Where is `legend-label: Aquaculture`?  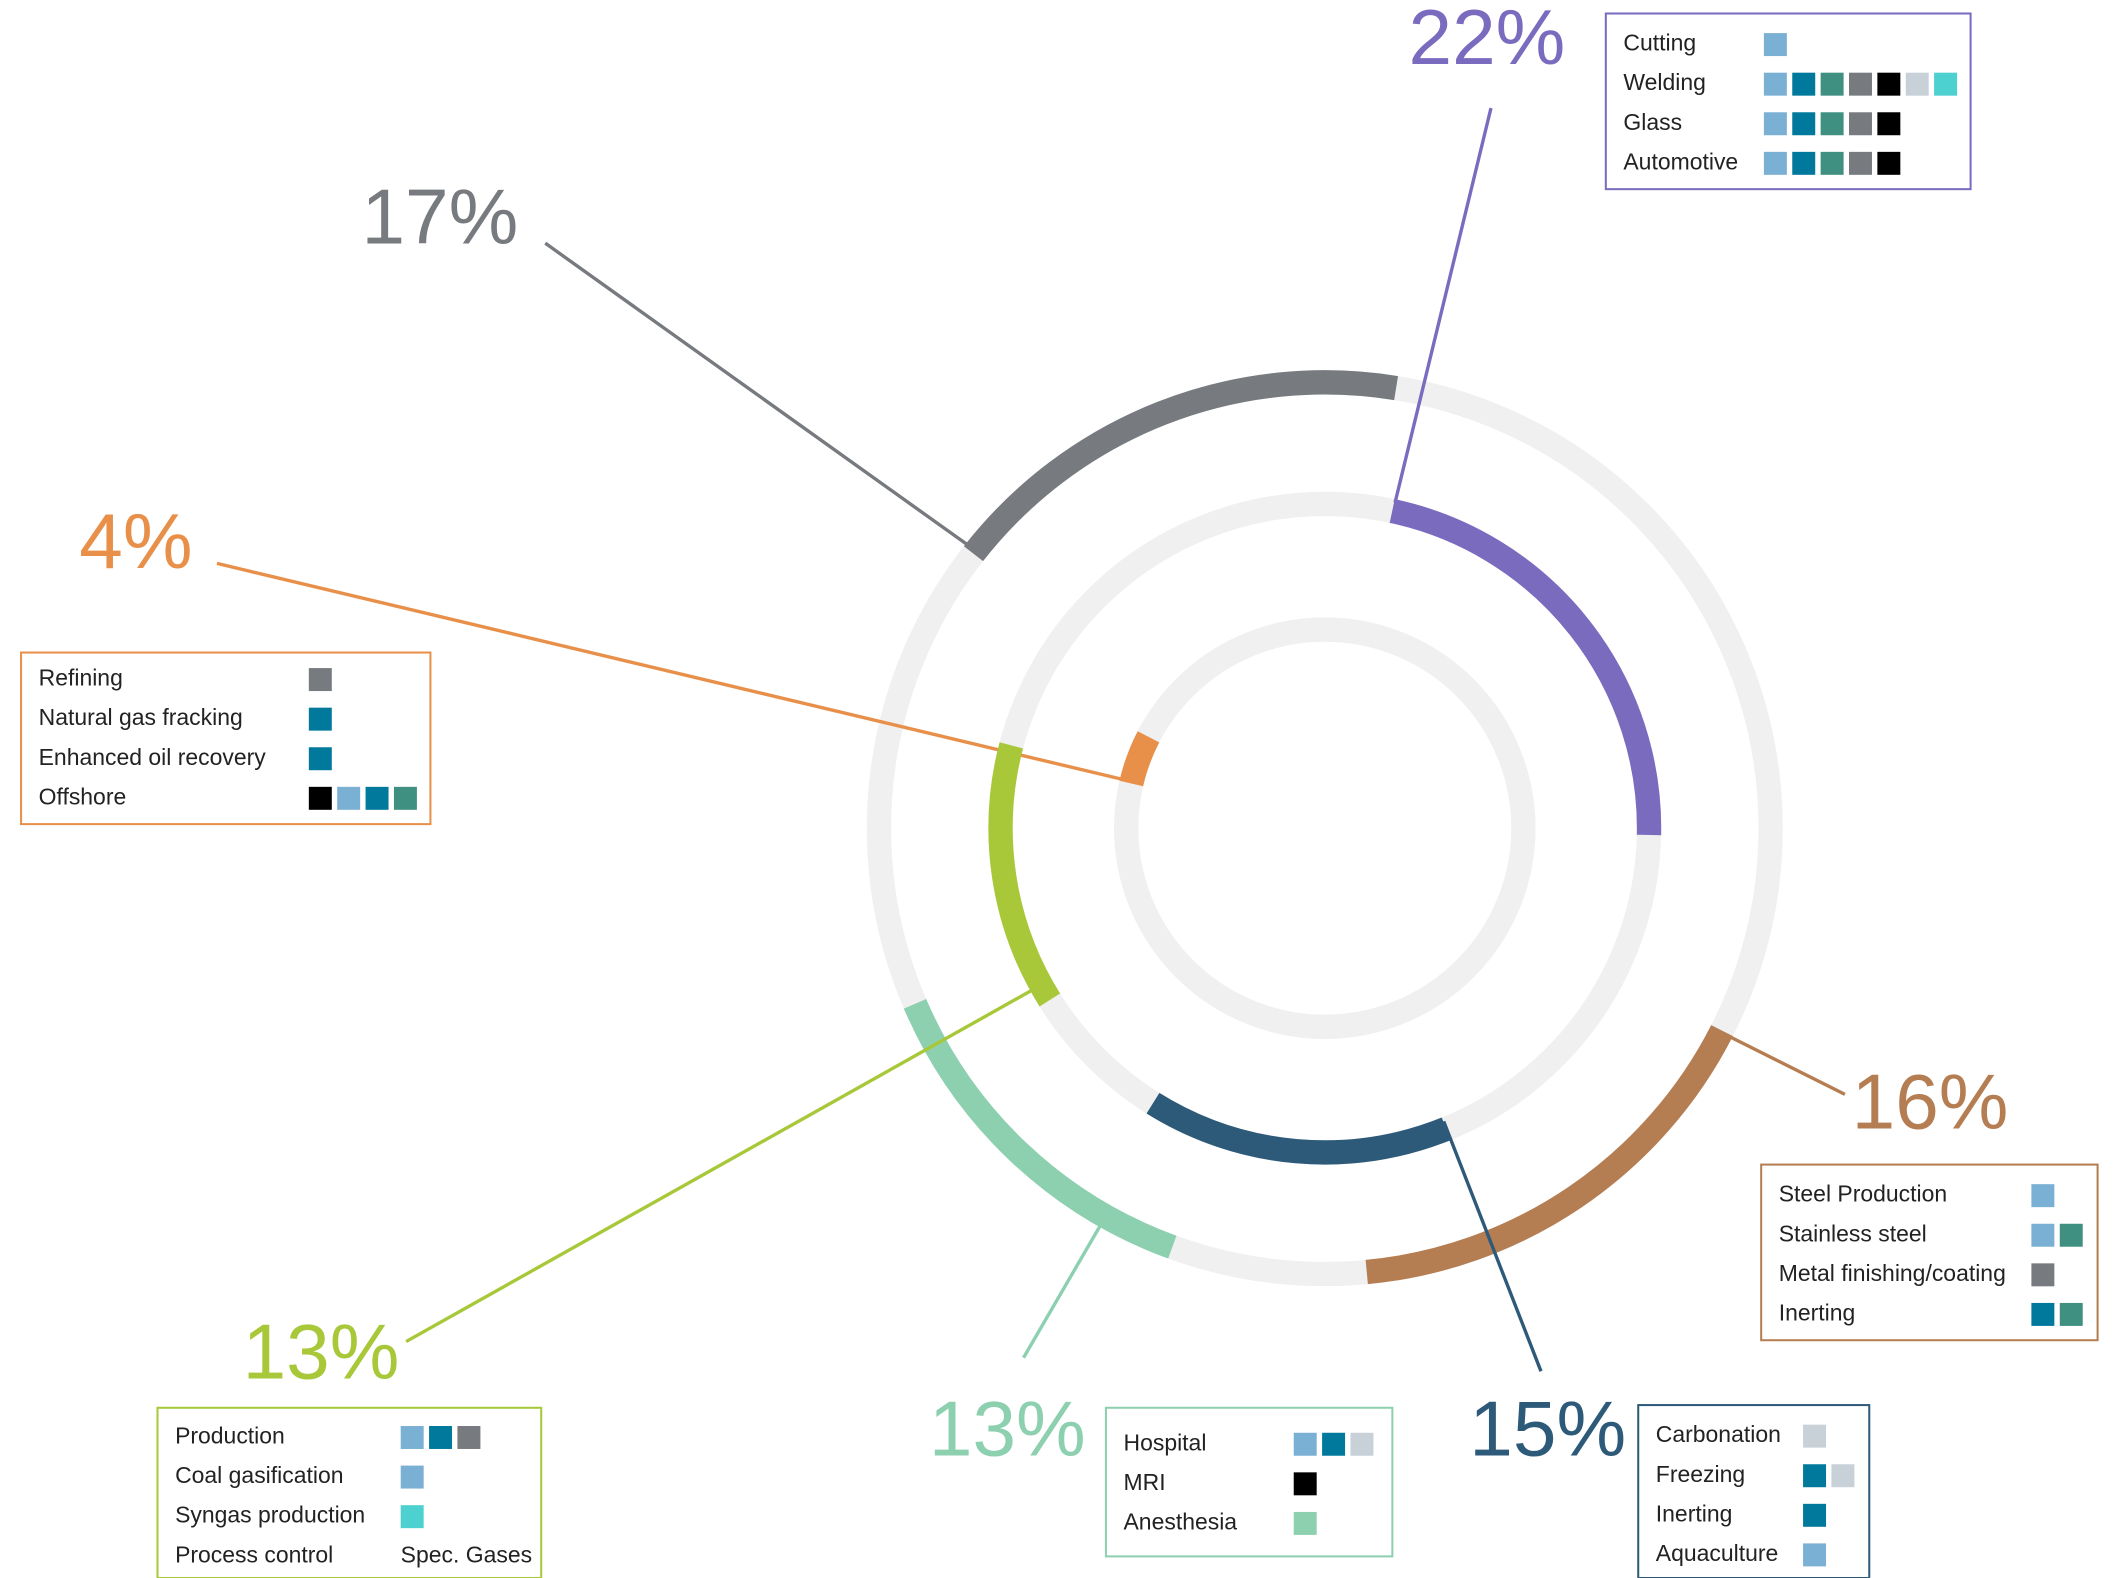 legend-label: Aquaculture is located at coordinates (1717, 1553).